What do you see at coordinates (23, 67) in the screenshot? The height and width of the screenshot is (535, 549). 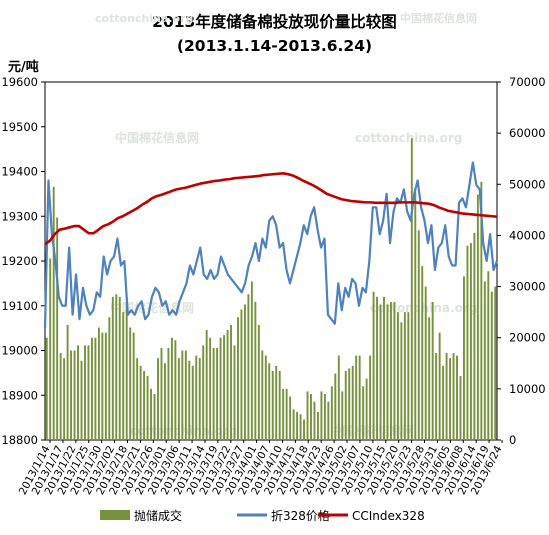 I see `left-axis-unit: 元/吨` at bounding box center [23, 67].